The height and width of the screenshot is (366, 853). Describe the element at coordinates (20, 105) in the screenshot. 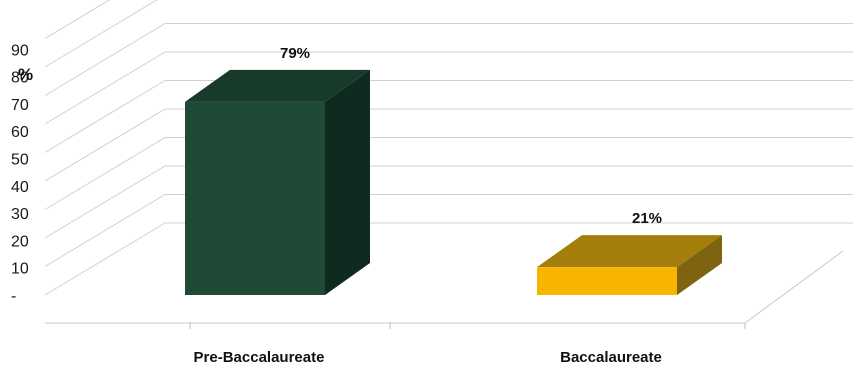

I see `y-tick-label-7: 70` at that location.